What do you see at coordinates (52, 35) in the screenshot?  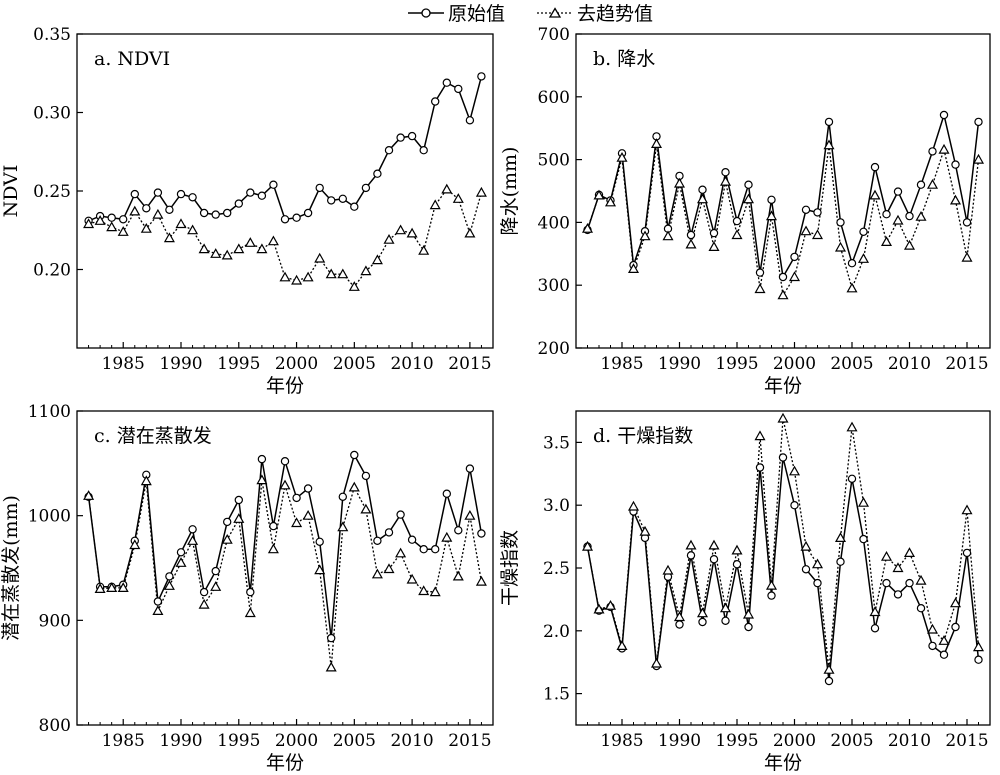 I see `y-tick-label: 0.35` at bounding box center [52, 35].